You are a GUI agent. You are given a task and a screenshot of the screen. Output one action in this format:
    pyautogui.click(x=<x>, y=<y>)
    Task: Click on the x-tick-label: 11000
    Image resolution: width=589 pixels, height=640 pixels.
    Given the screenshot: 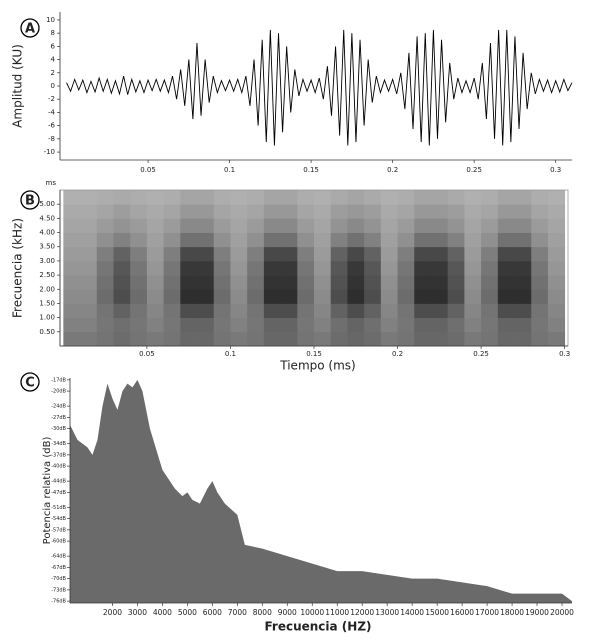 What is the action you would take?
    pyautogui.click(x=337, y=612)
    